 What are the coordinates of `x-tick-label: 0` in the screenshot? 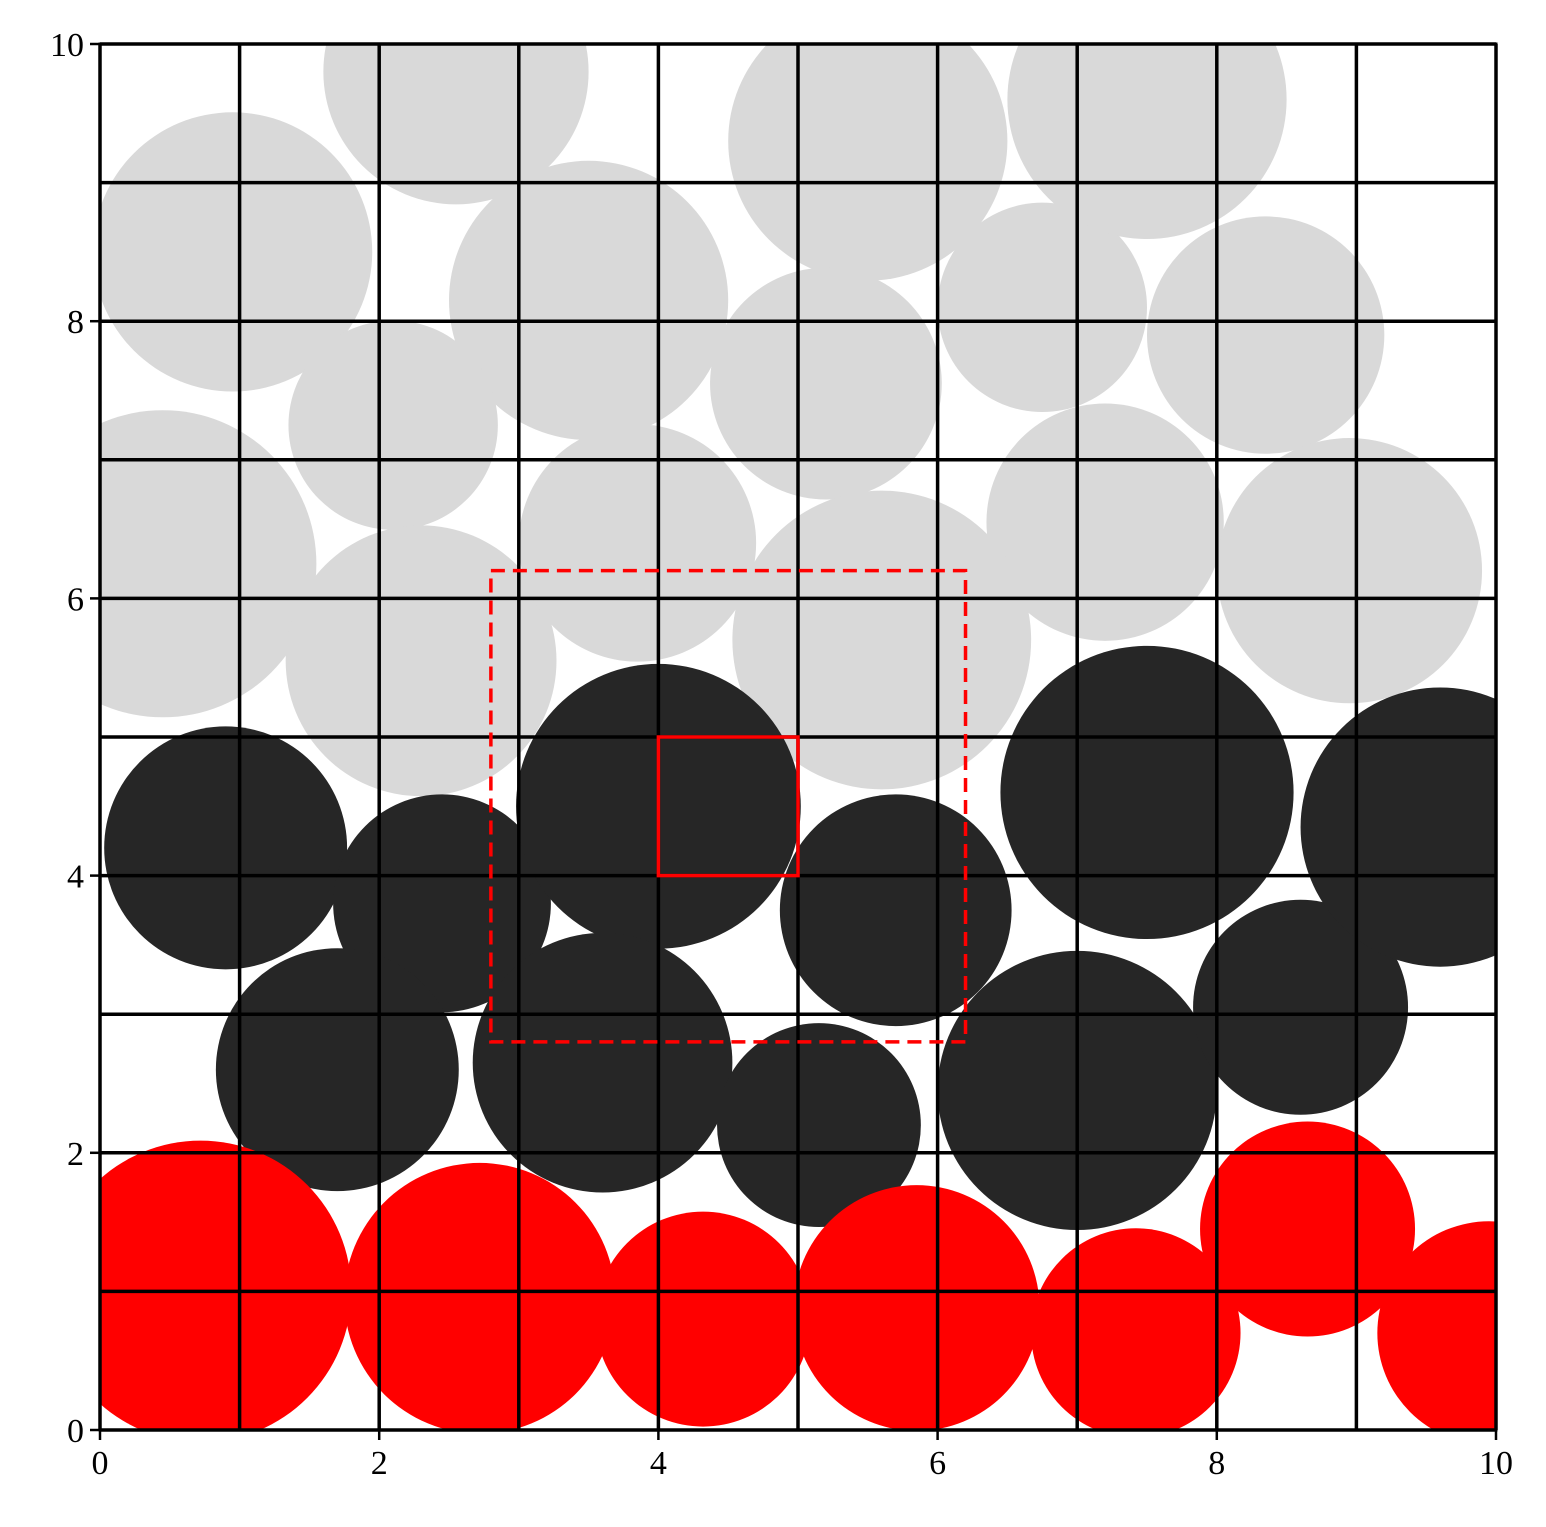 It's located at (100, 1463).